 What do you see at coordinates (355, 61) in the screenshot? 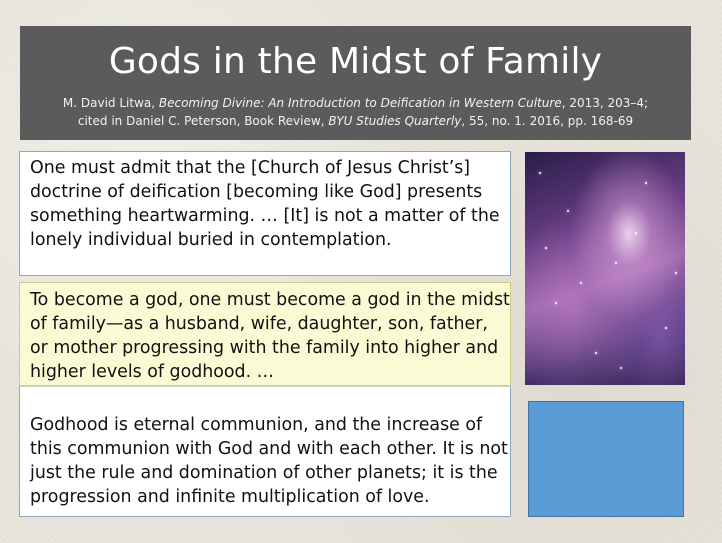
I see `slide-title: Gods in the Midst of Family` at bounding box center [355, 61].